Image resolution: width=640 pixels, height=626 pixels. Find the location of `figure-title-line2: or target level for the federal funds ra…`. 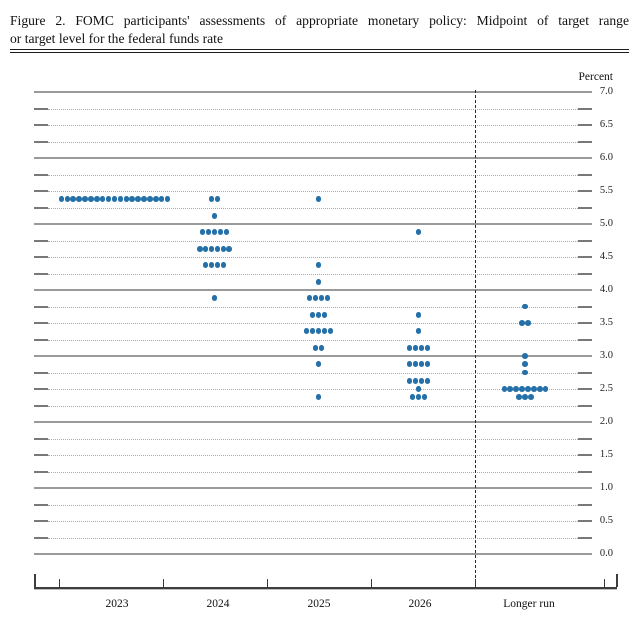

figure-title-line2: or target level for the federal funds ra… is located at coordinates (116, 38).